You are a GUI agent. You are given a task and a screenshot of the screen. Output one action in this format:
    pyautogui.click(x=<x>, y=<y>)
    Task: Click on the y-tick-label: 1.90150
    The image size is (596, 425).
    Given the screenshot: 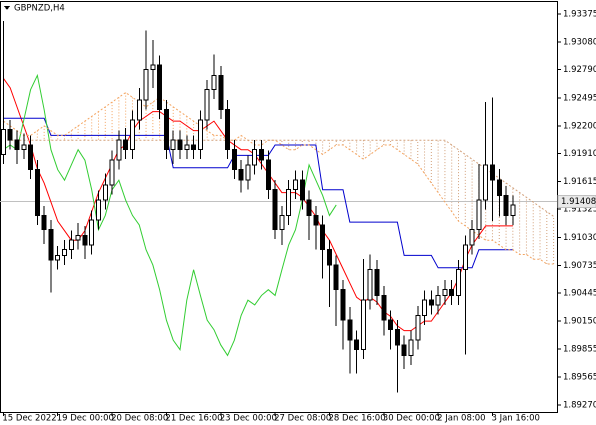 What is the action you would take?
    pyautogui.click(x=579, y=322)
    